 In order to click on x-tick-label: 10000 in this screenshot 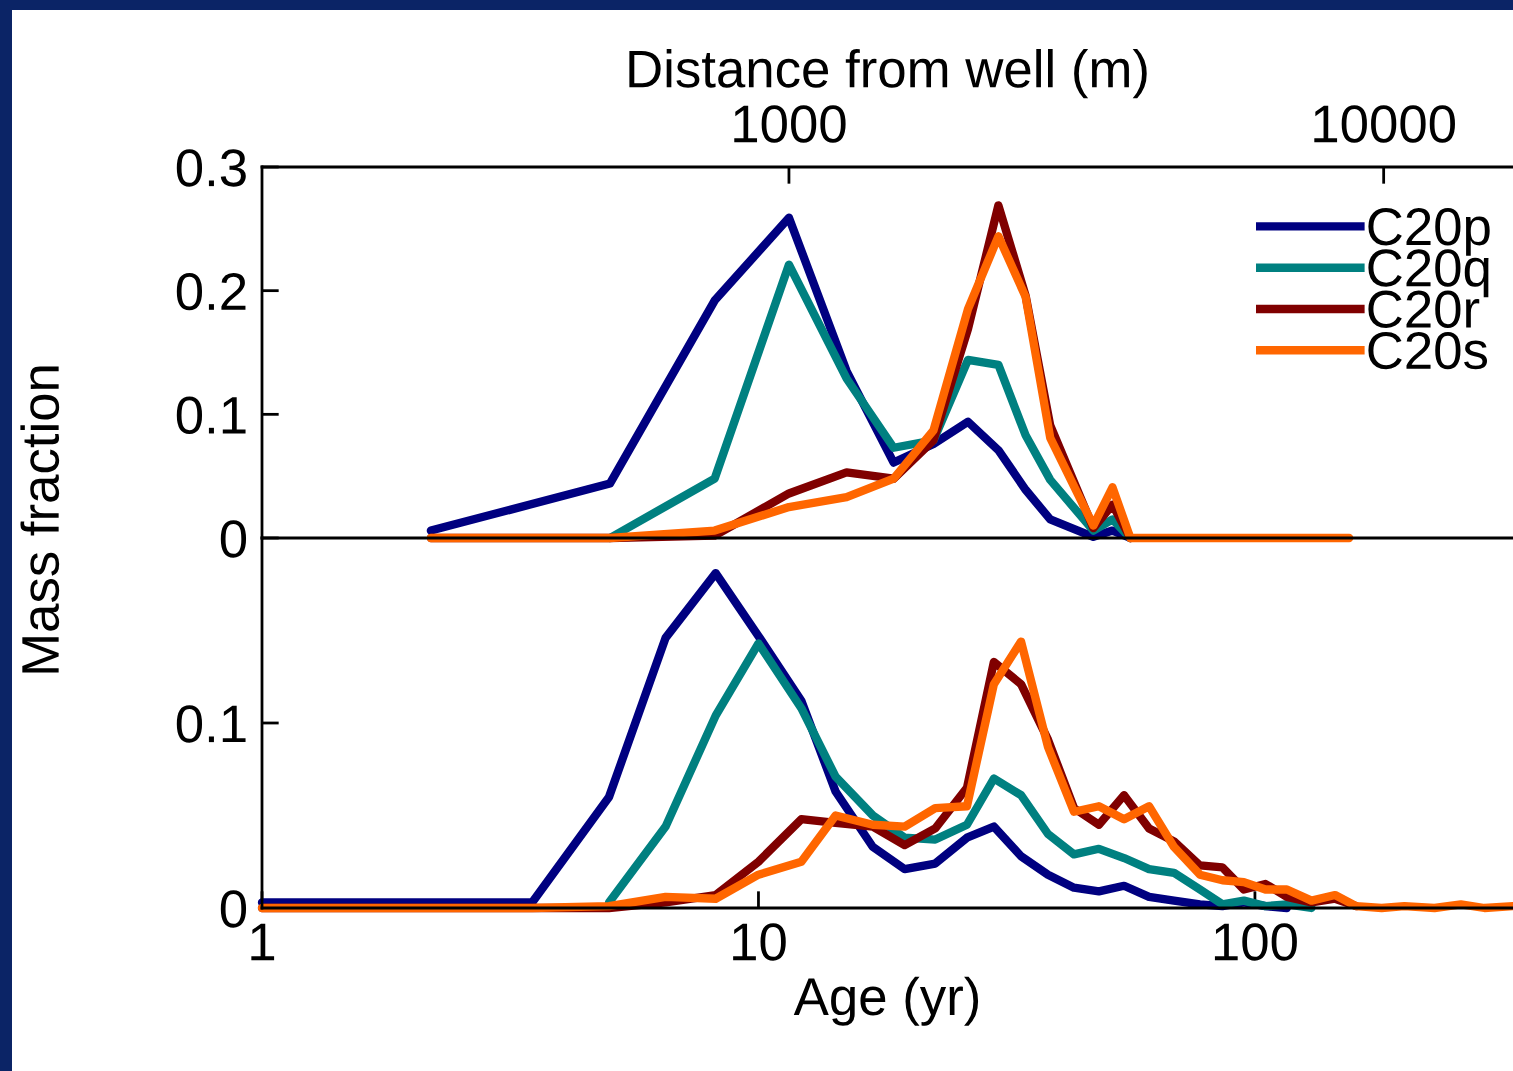, I will do `click(1384, 124)`.